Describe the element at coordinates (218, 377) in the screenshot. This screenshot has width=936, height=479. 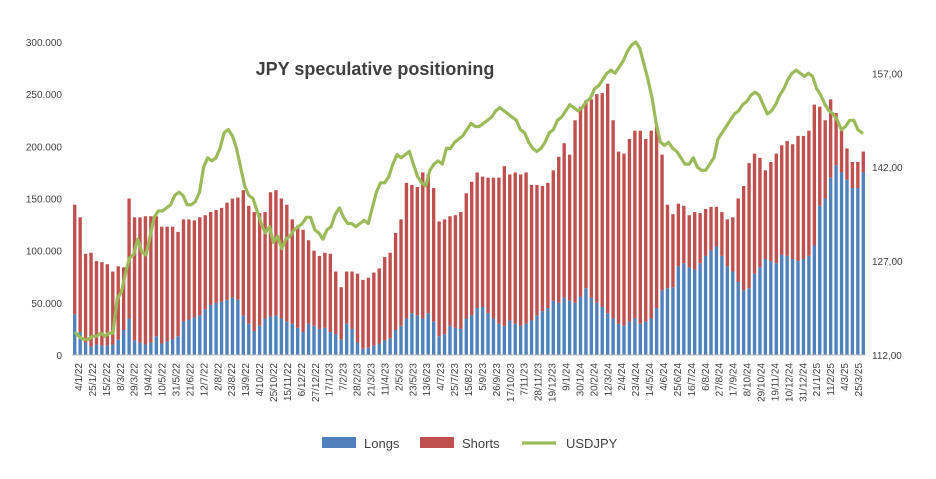
I see `x-tick-label: 2/8/22` at that location.